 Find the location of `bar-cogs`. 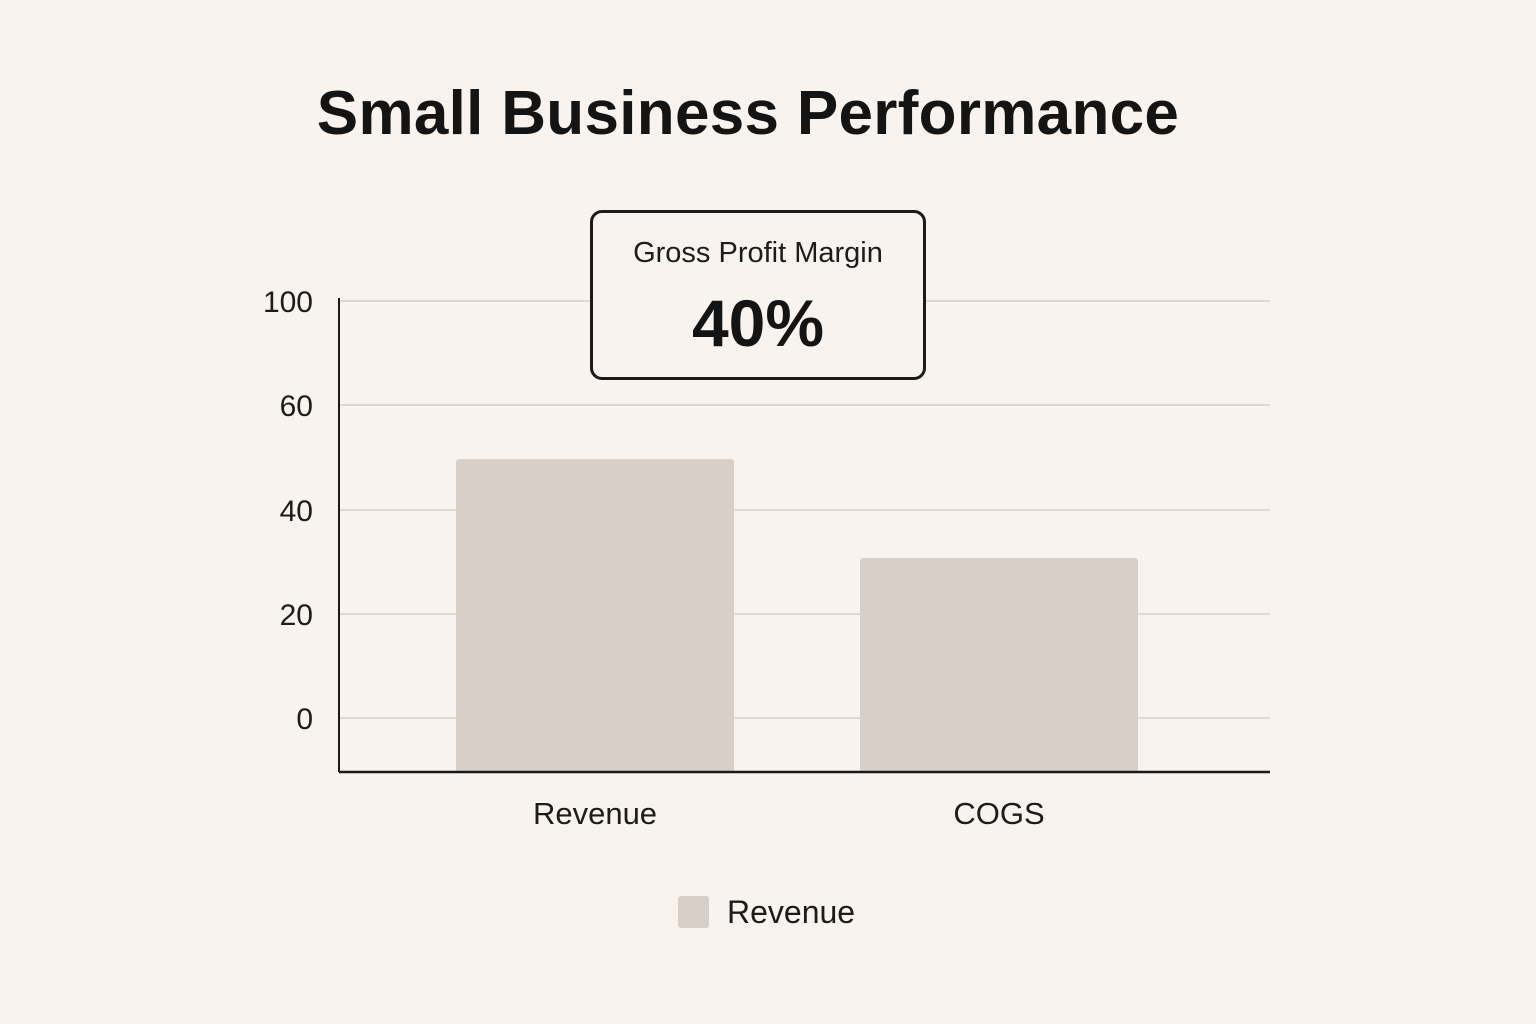

bar-cogs is located at coordinates (999, 664).